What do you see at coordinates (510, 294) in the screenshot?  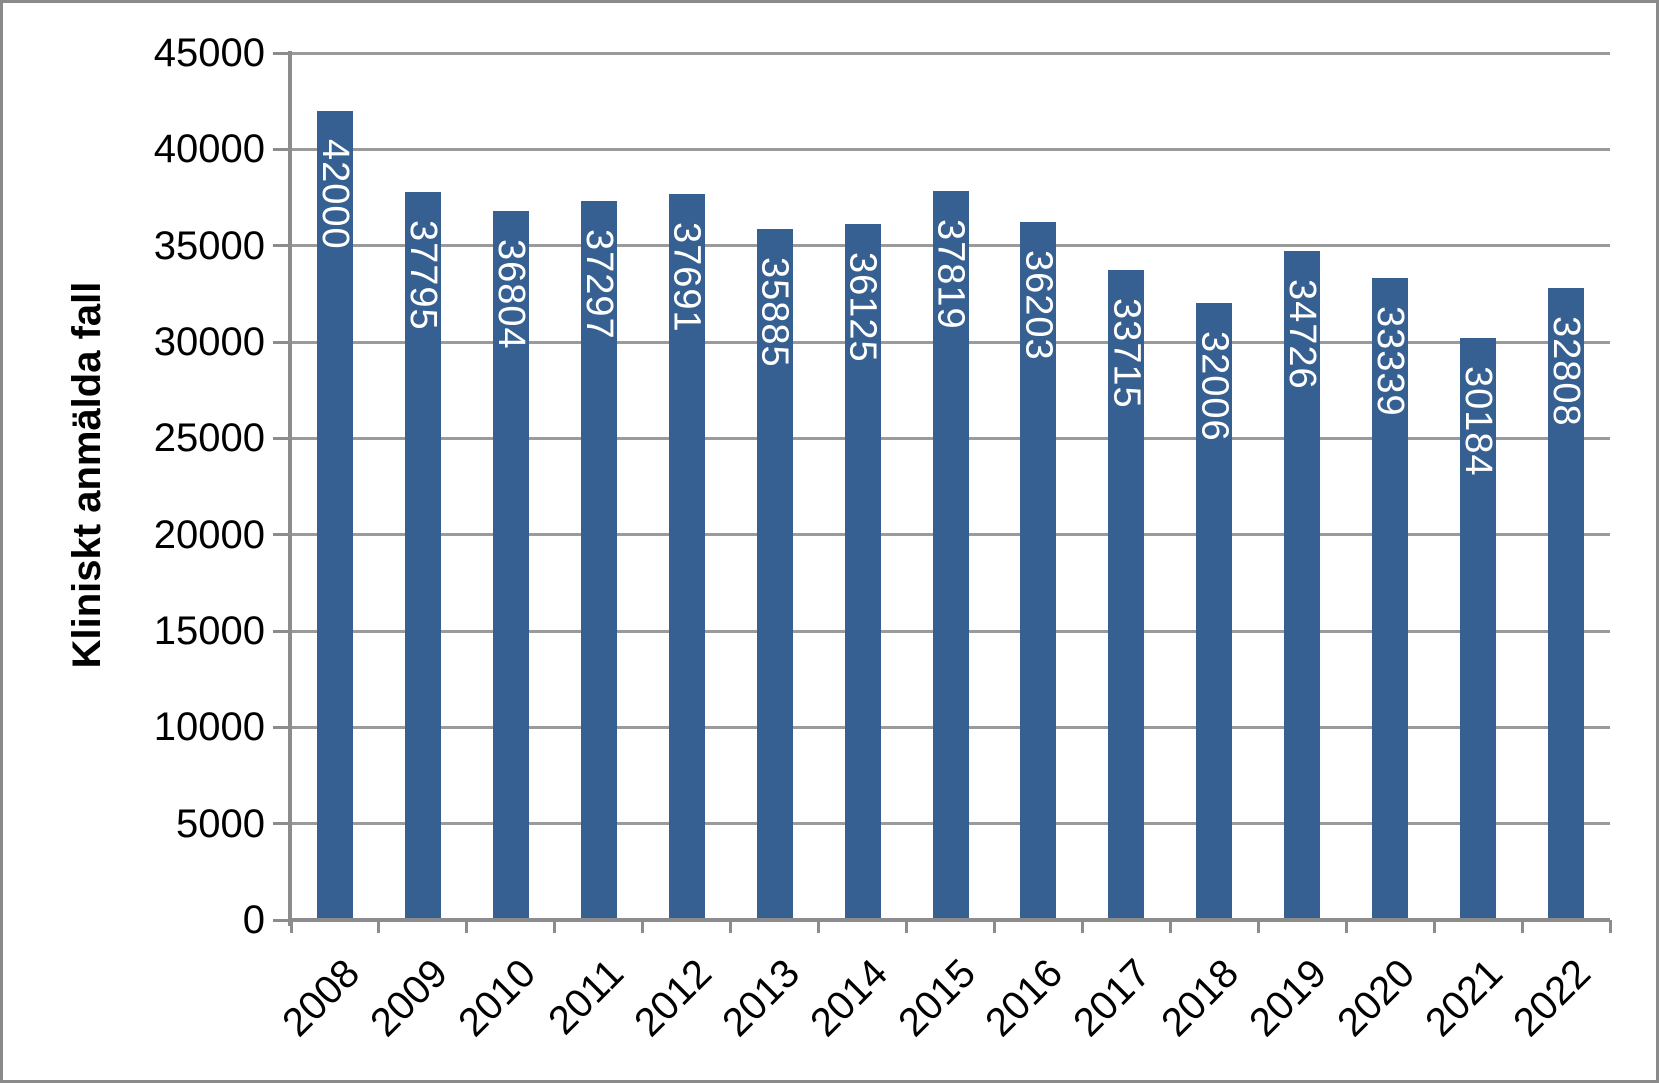 I see `bar-value-label: 36804` at bounding box center [510, 294].